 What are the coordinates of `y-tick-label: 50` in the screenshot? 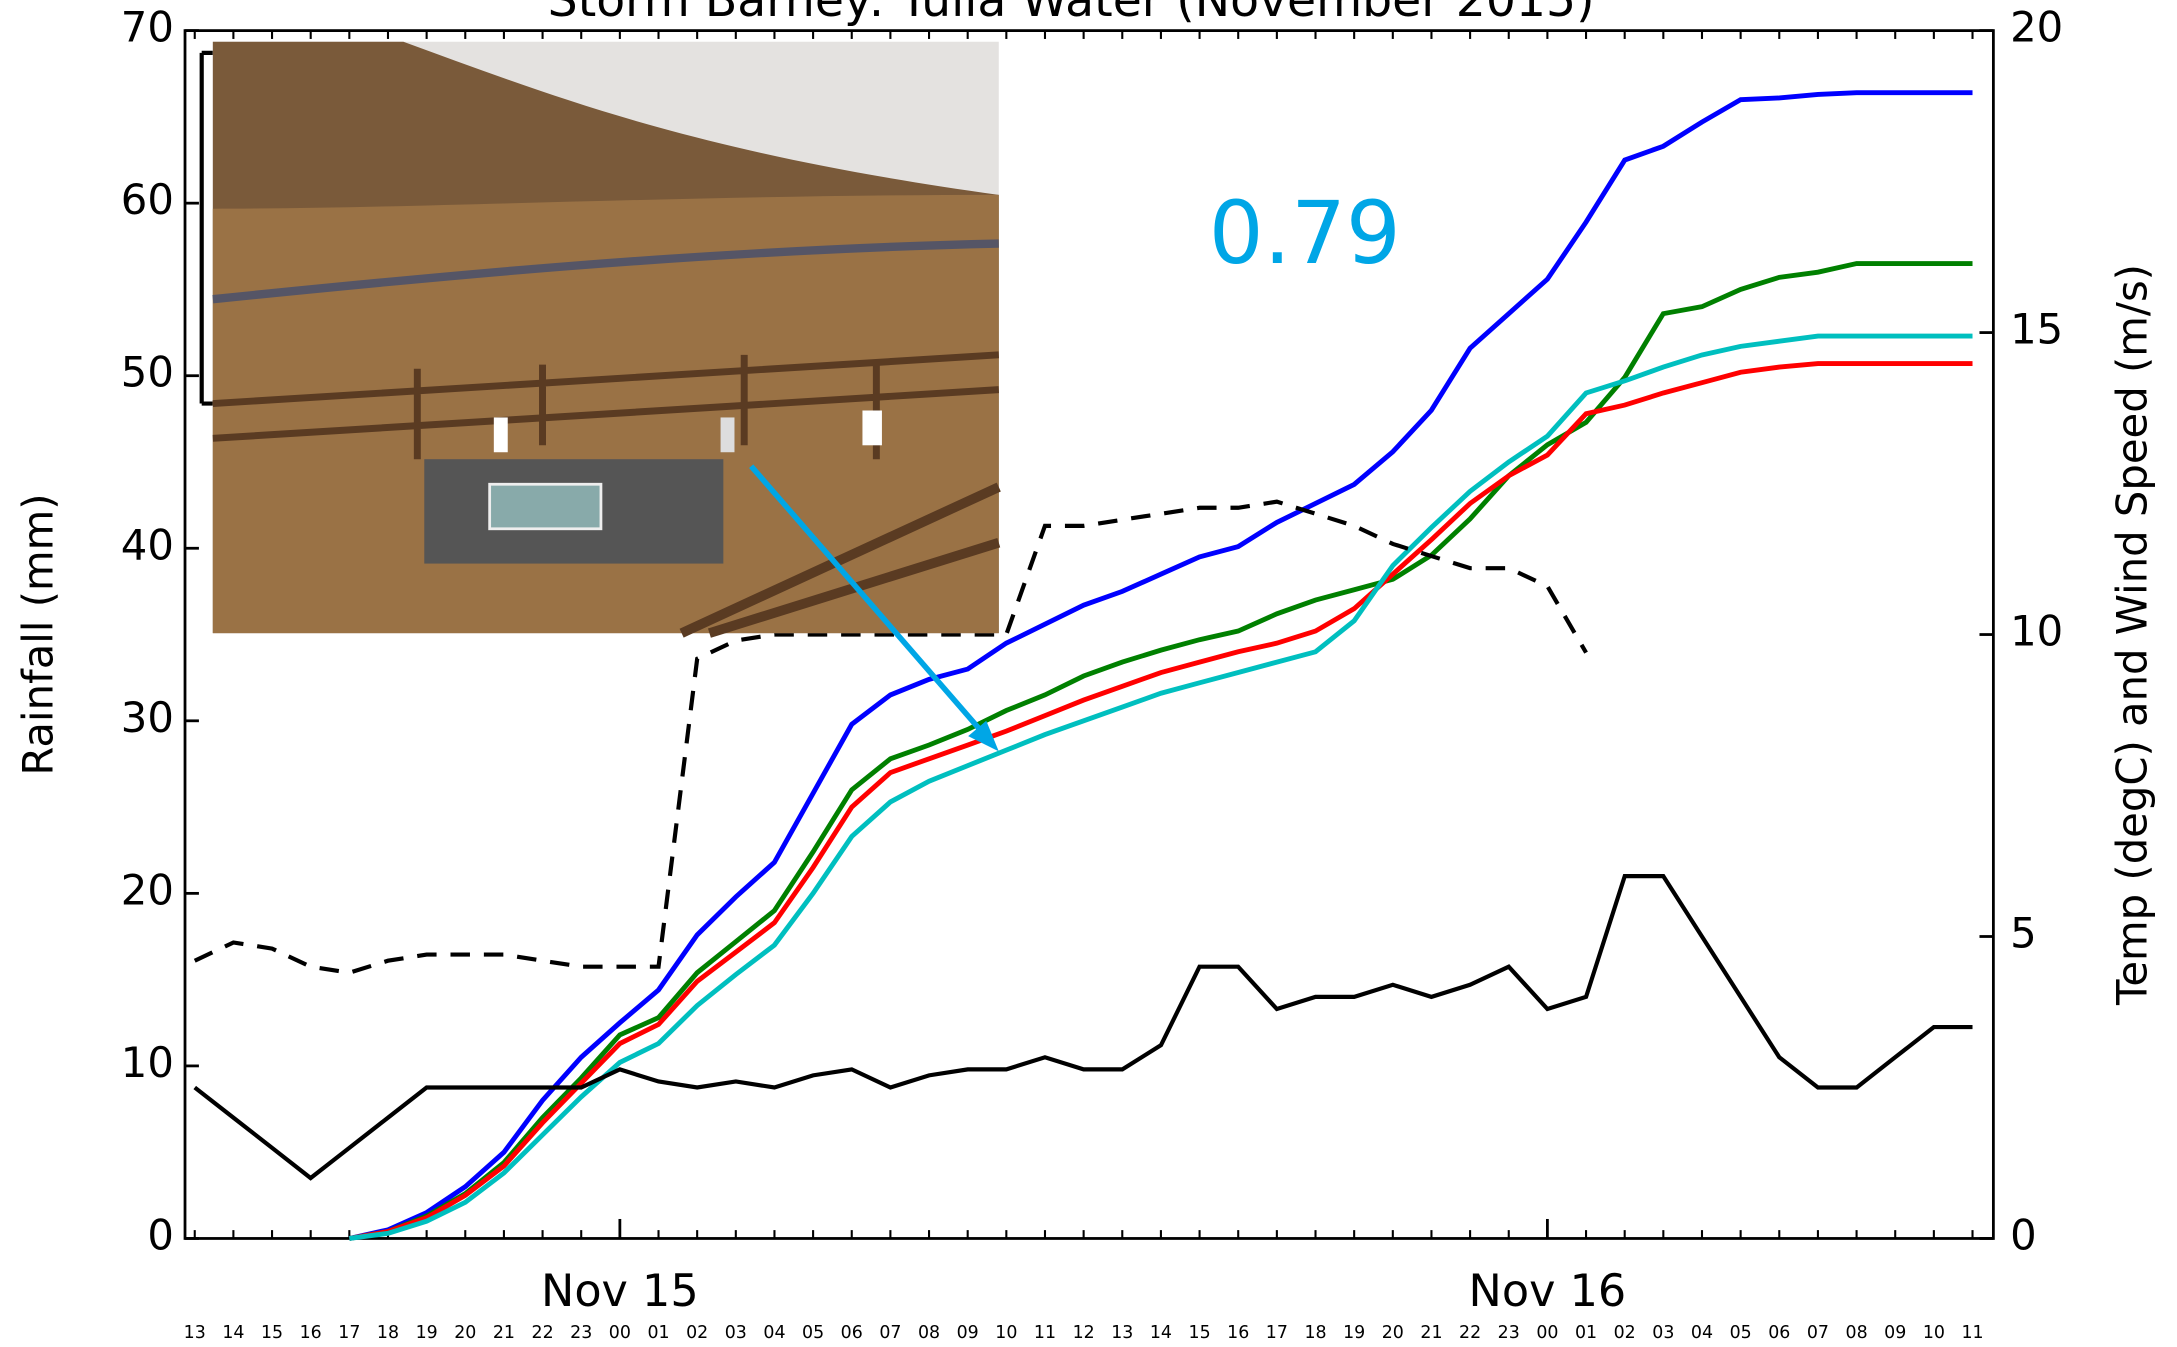 It's located at (147, 372).